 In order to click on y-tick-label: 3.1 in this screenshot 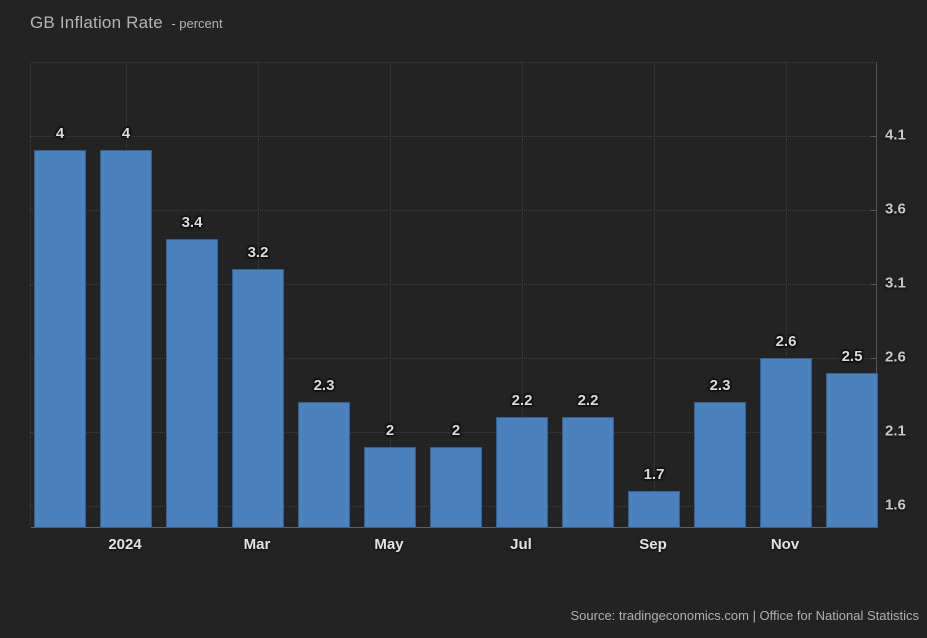, I will do `click(895, 283)`.